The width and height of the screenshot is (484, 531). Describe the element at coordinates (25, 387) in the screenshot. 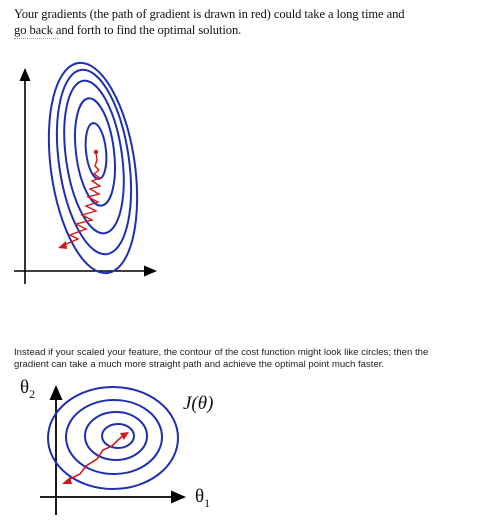

I see `theta2-symbol: θ` at that location.